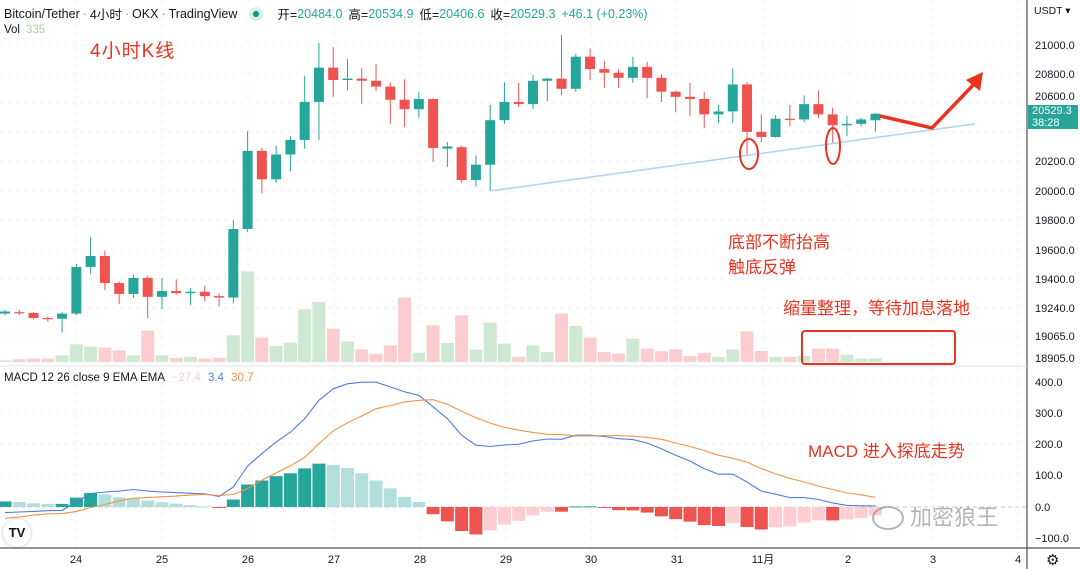 The width and height of the screenshot is (1080, 569). I want to click on macd-label: MACD 12 26 close 9 EMA EMA, so click(84, 378).